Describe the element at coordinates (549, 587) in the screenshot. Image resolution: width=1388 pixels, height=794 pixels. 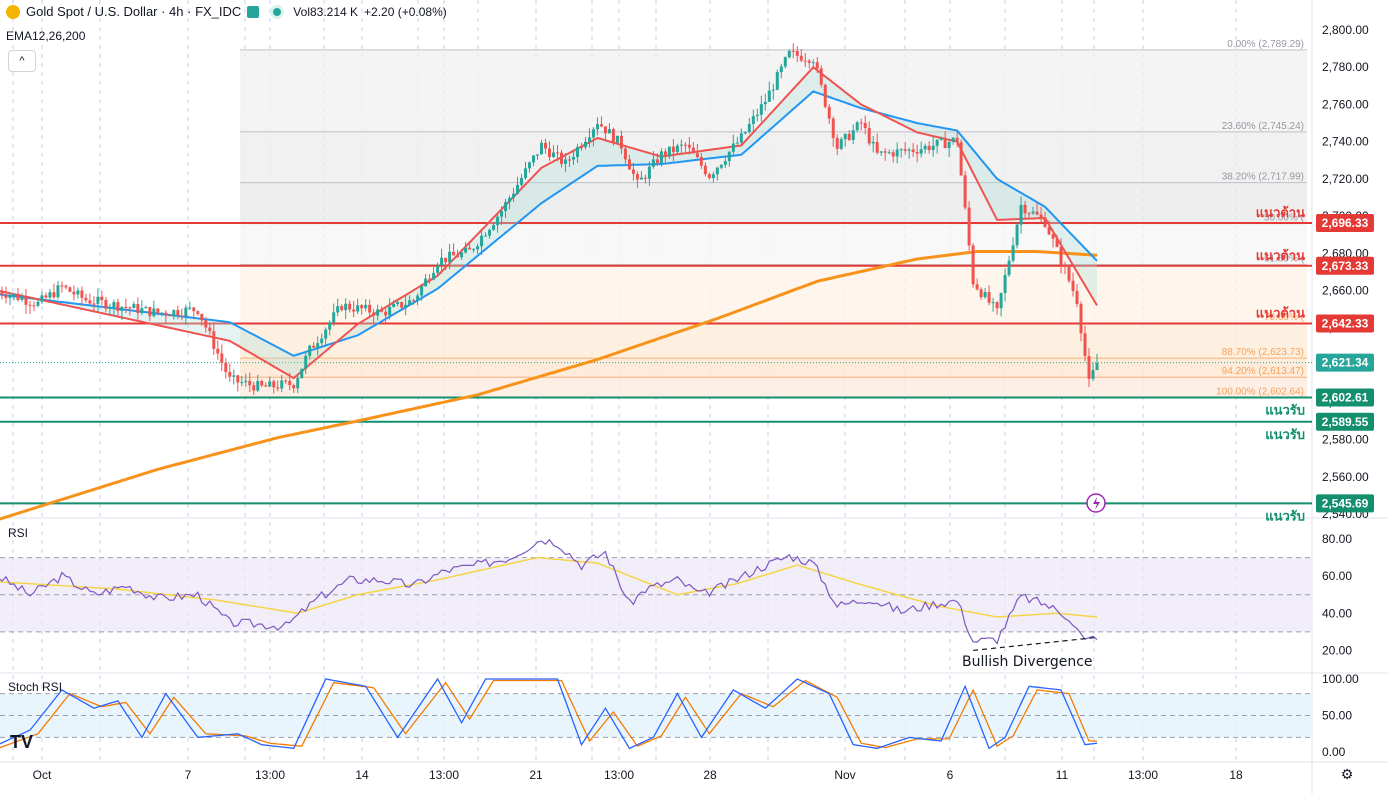
I see `rsi-ma-line` at that location.